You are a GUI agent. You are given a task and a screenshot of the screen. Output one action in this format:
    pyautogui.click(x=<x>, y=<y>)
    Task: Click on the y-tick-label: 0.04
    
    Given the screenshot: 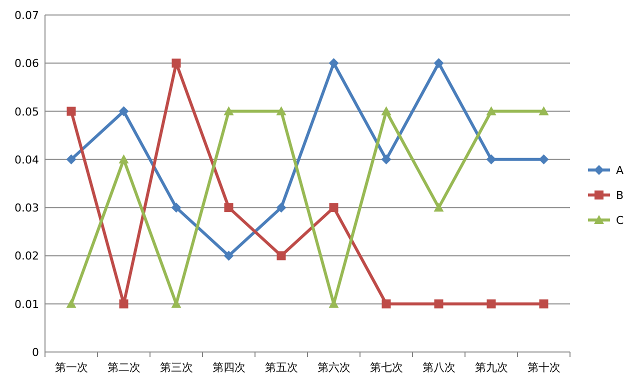 What is the action you would take?
    pyautogui.click(x=26, y=159)
    